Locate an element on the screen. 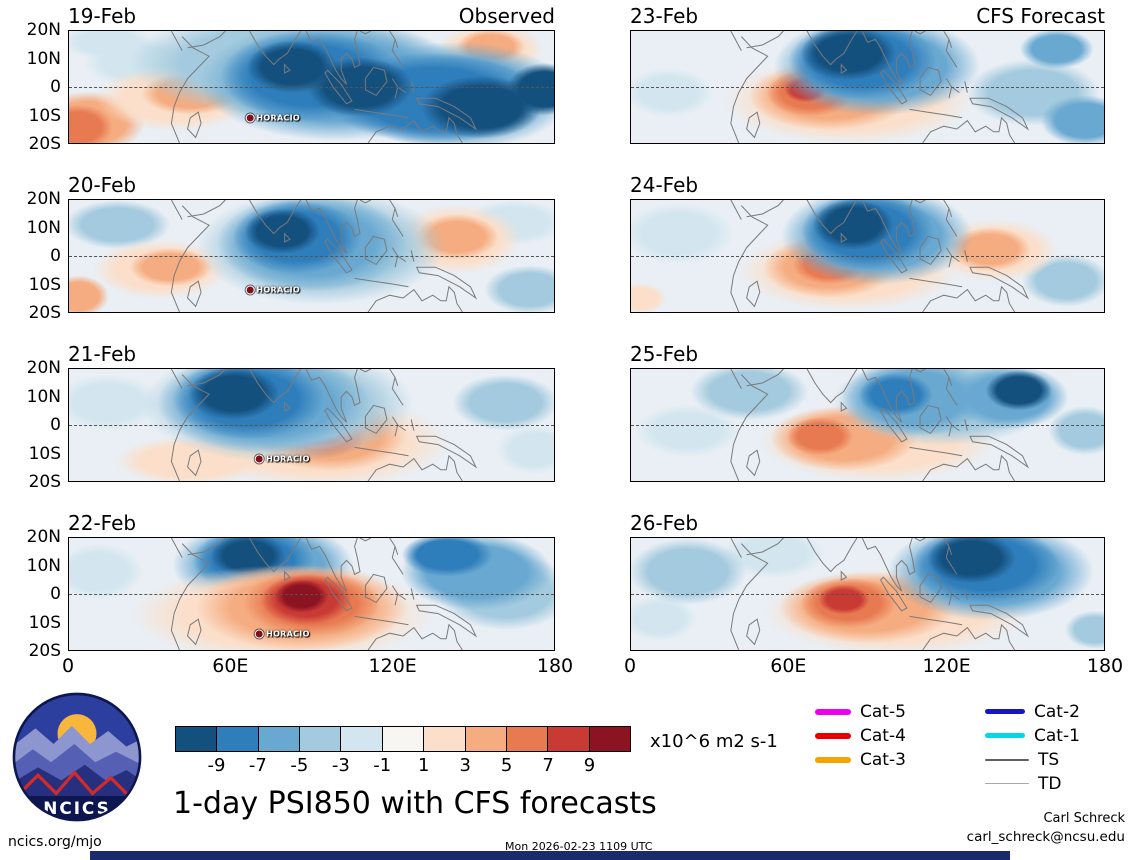 This screenshot has height=860, width=1135. tc-legend-column-2: Cat-2 Cat-1 TS TD is located at coordinates (1032, 748).